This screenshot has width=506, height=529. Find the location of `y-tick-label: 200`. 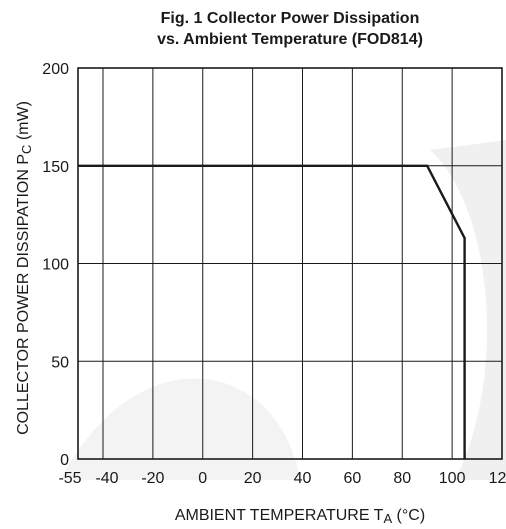

y-tick-label: 200 is located at coordinates (55, 69).